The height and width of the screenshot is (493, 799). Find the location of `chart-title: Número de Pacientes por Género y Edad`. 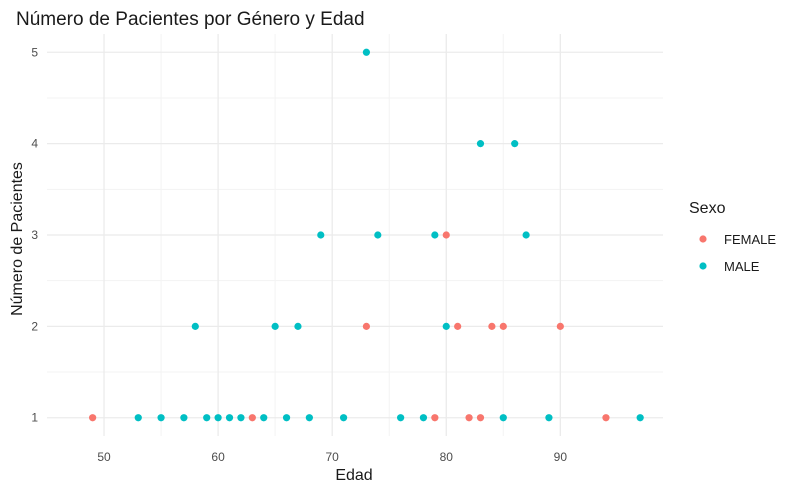

chart-title: Número de Pacientes por Género y Edad is located at coordinates (190, 19).